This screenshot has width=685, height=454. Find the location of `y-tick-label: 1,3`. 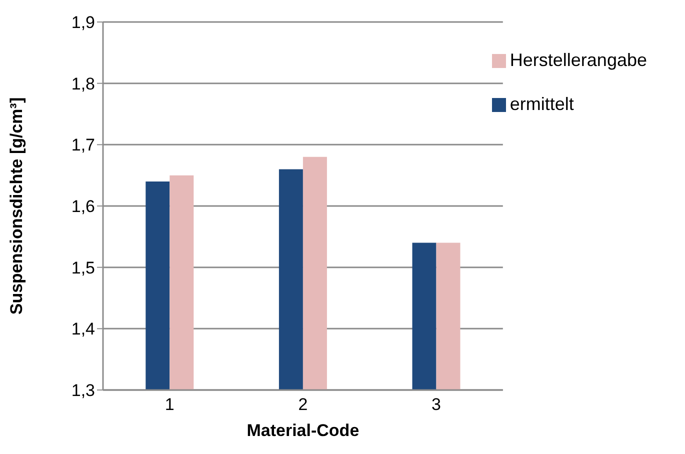

y-tick-label: 1,3 is located at coordinates (83, 390).